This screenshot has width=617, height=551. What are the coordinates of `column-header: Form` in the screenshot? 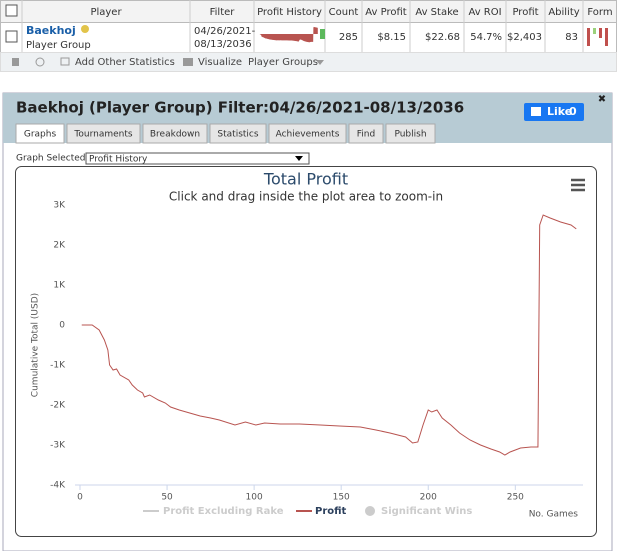 It's located at (599, 12).